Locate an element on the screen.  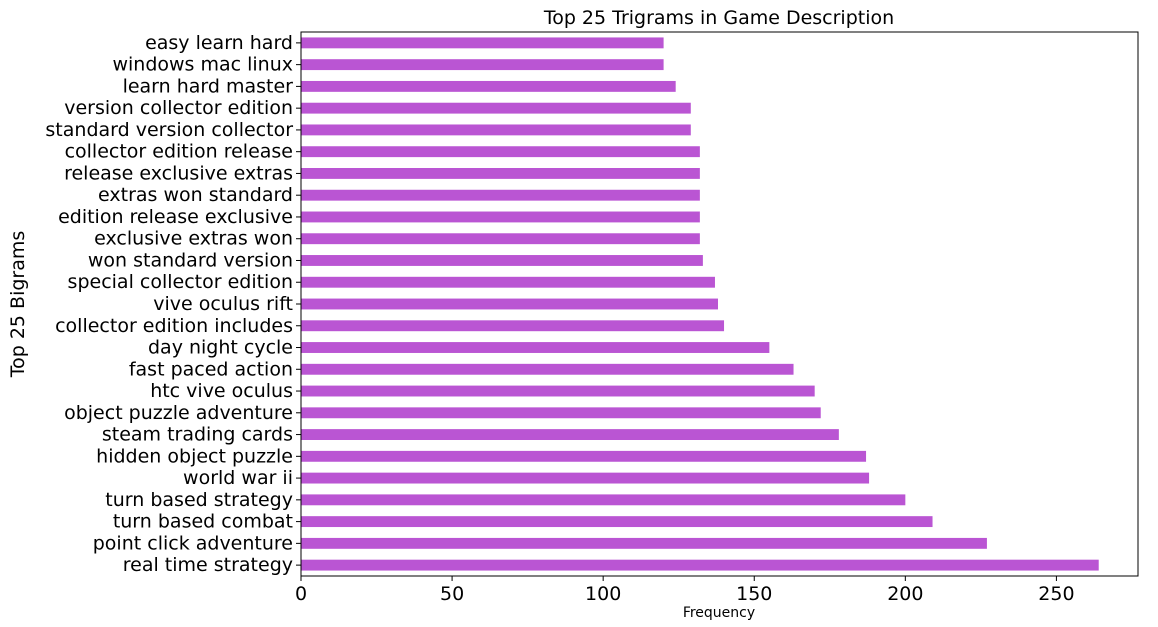
category-label: standard version collector is located at coordinates (169, 130).